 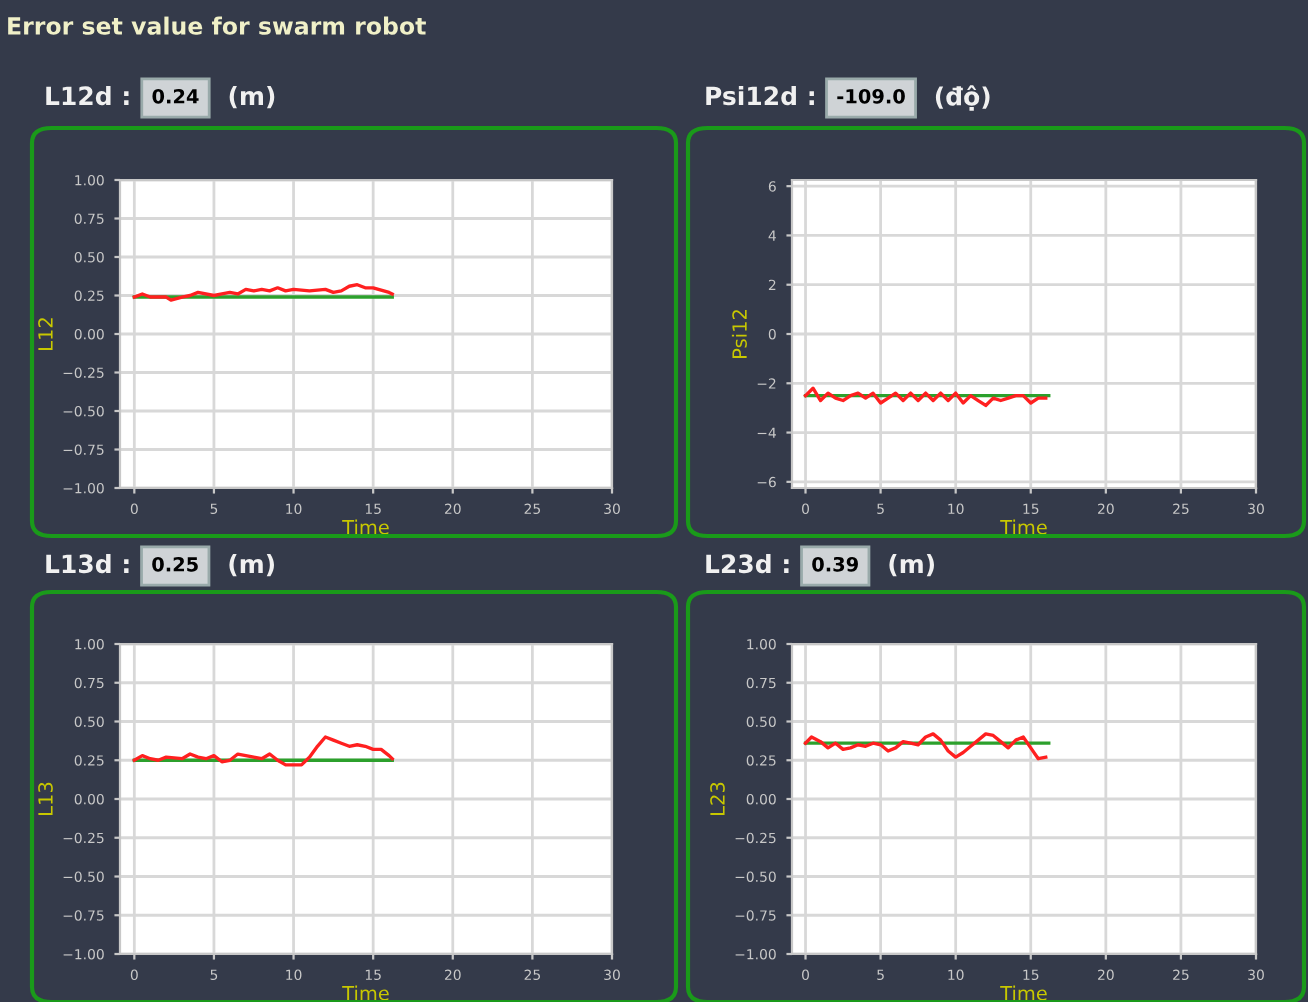 I want to click on text: 0.24, so click(x=175, y=96).